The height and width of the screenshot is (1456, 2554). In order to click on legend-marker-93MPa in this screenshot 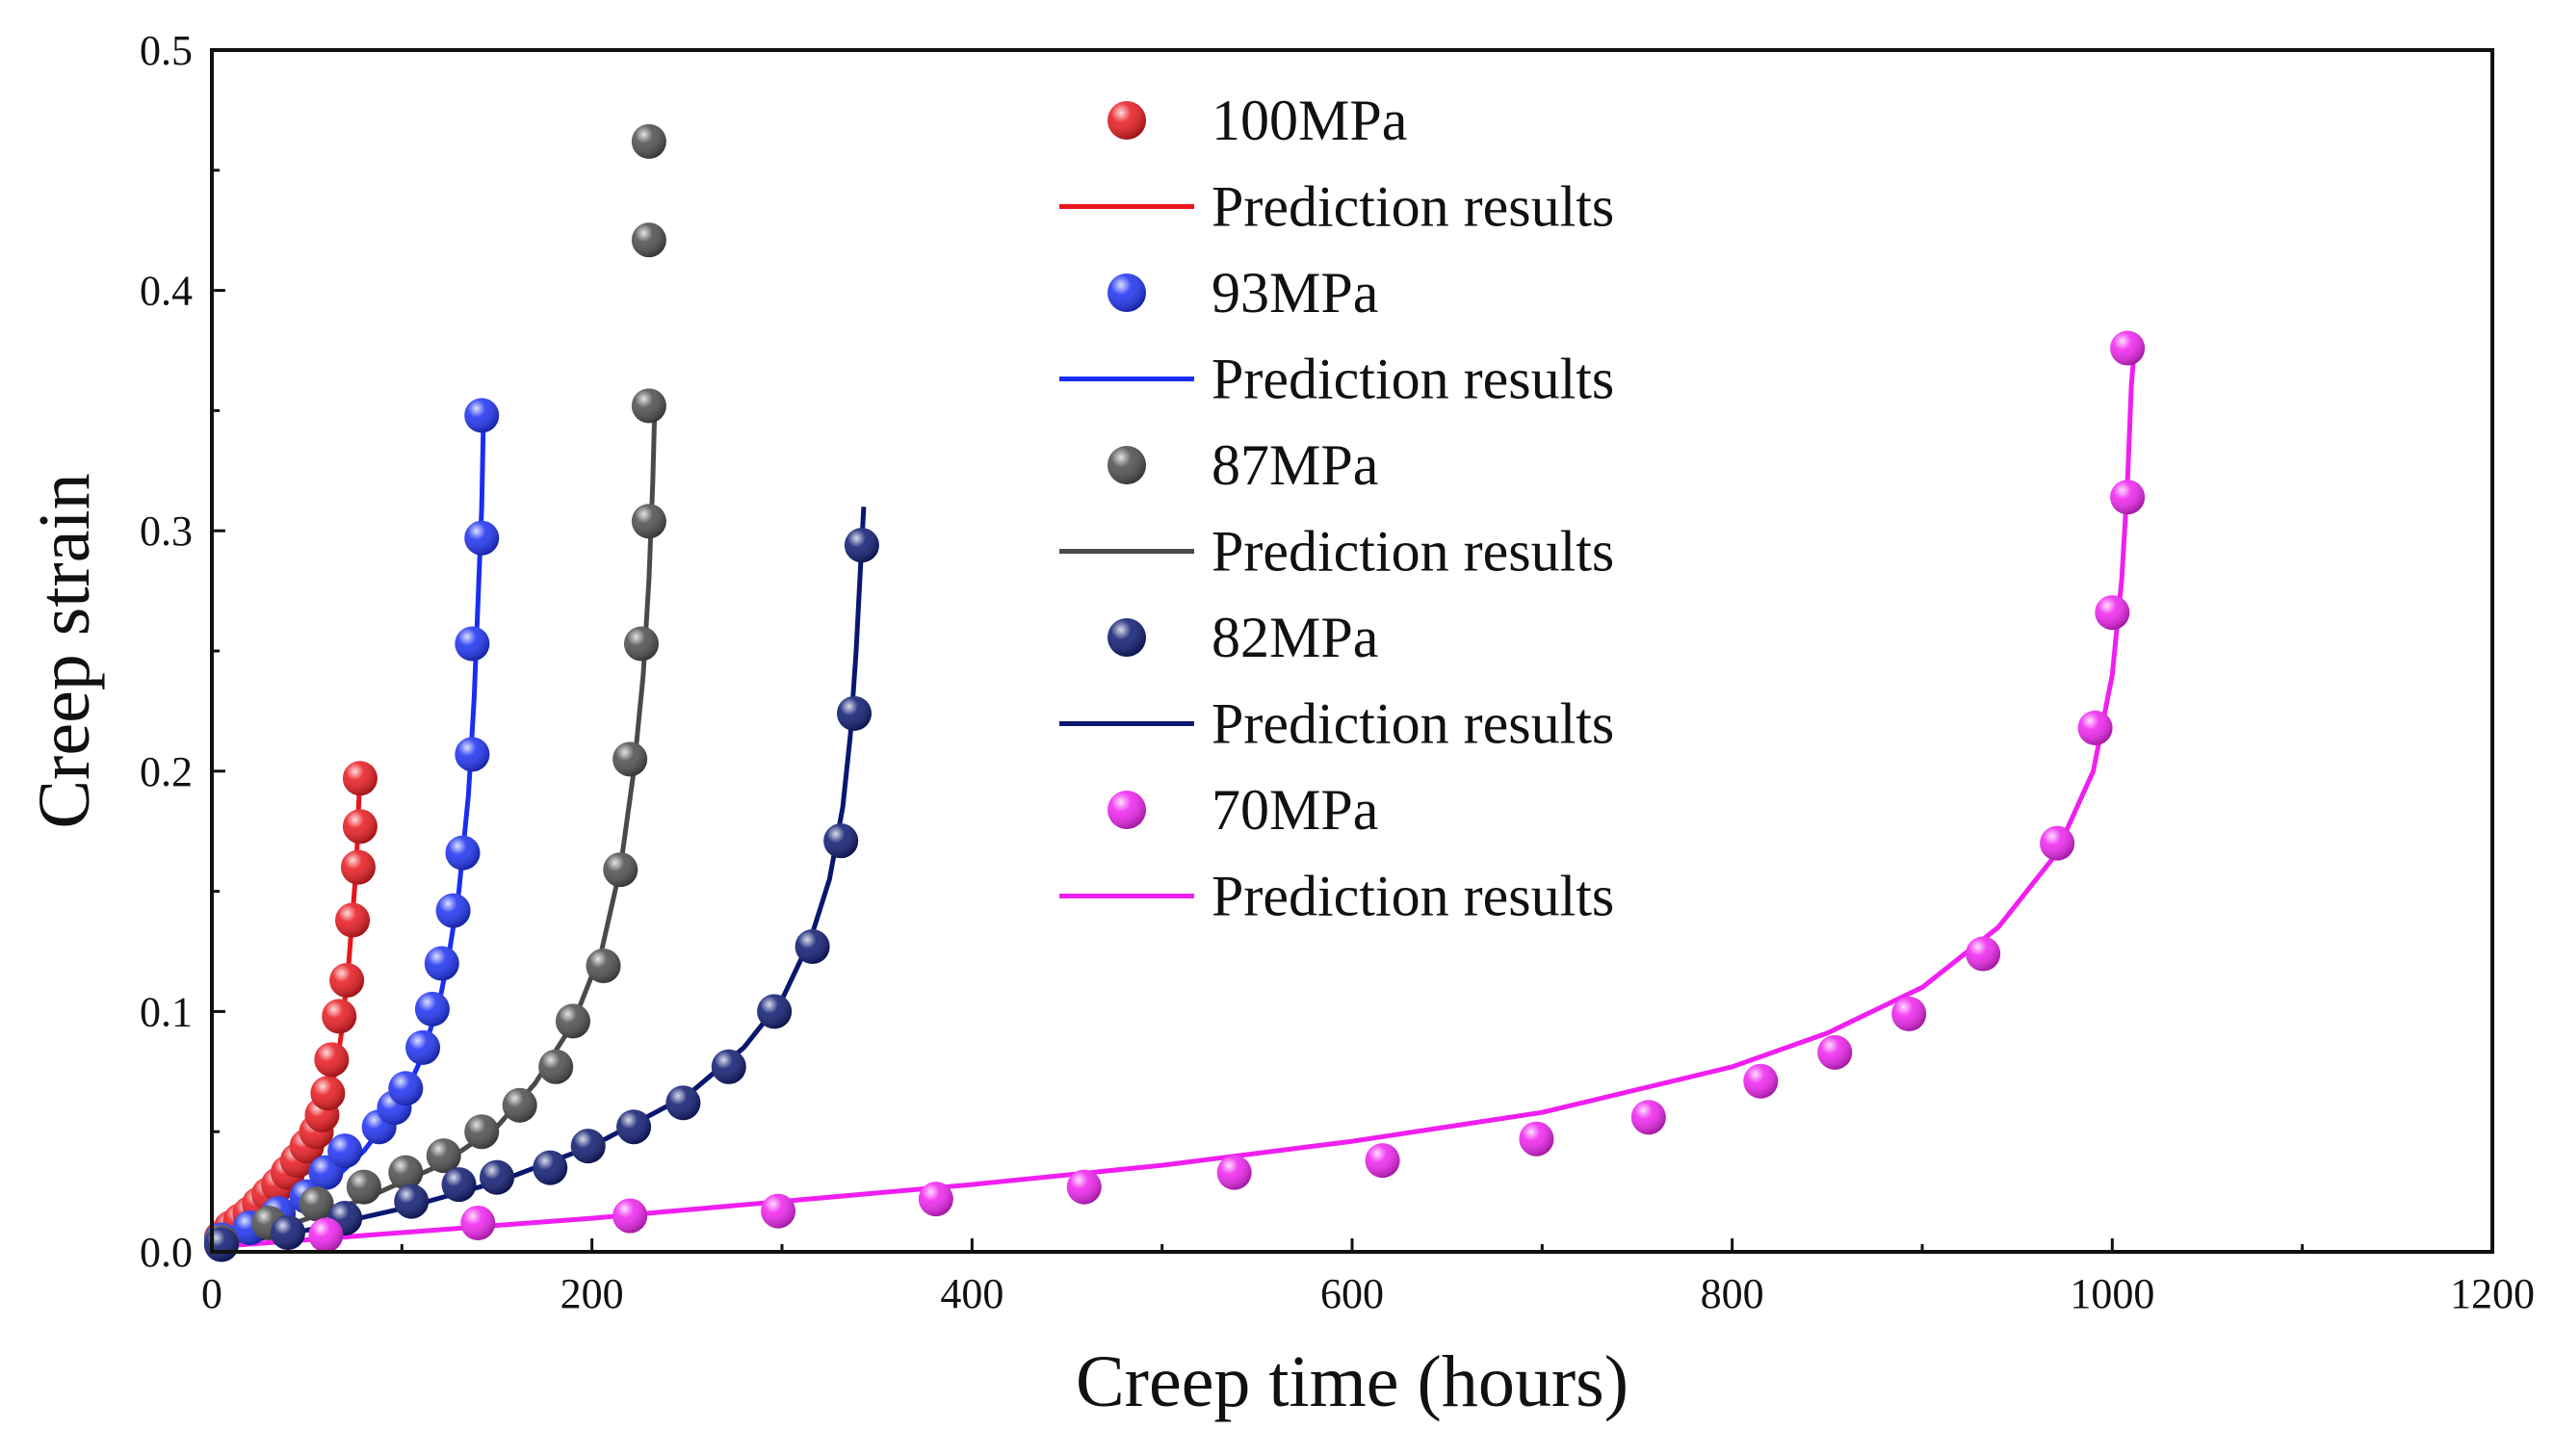, I will do `click(1127, 292)`.